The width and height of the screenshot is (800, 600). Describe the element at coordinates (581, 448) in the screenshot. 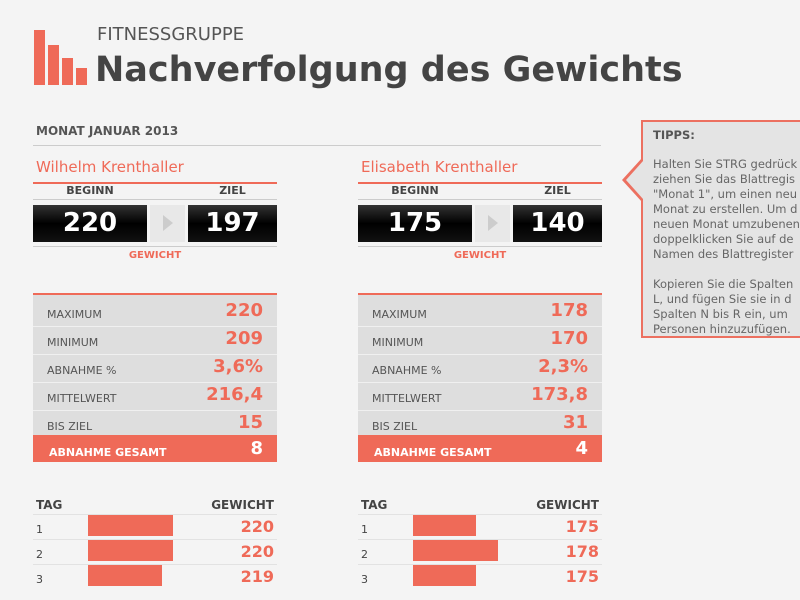

I see `total-value: 4` at that location.